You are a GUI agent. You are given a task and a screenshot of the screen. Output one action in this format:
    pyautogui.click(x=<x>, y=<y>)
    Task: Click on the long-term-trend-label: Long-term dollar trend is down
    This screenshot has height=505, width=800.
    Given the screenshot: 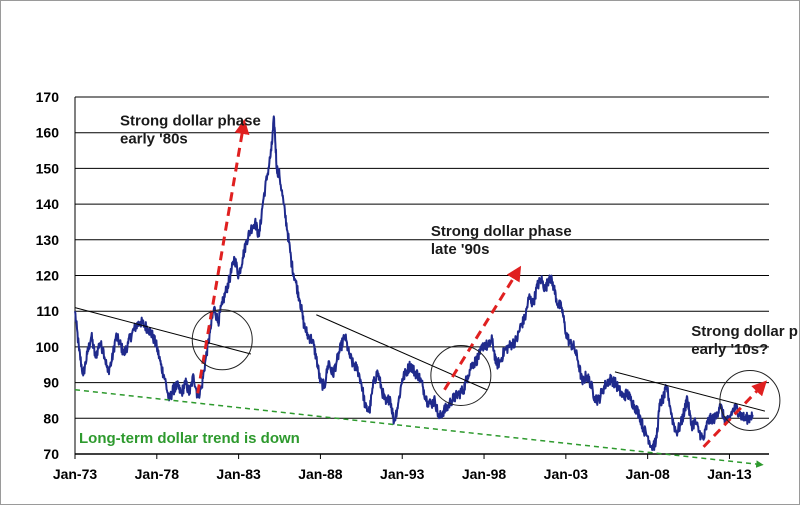 What is the action you would take?
    pyautogui.click(x=189, y=438)
    